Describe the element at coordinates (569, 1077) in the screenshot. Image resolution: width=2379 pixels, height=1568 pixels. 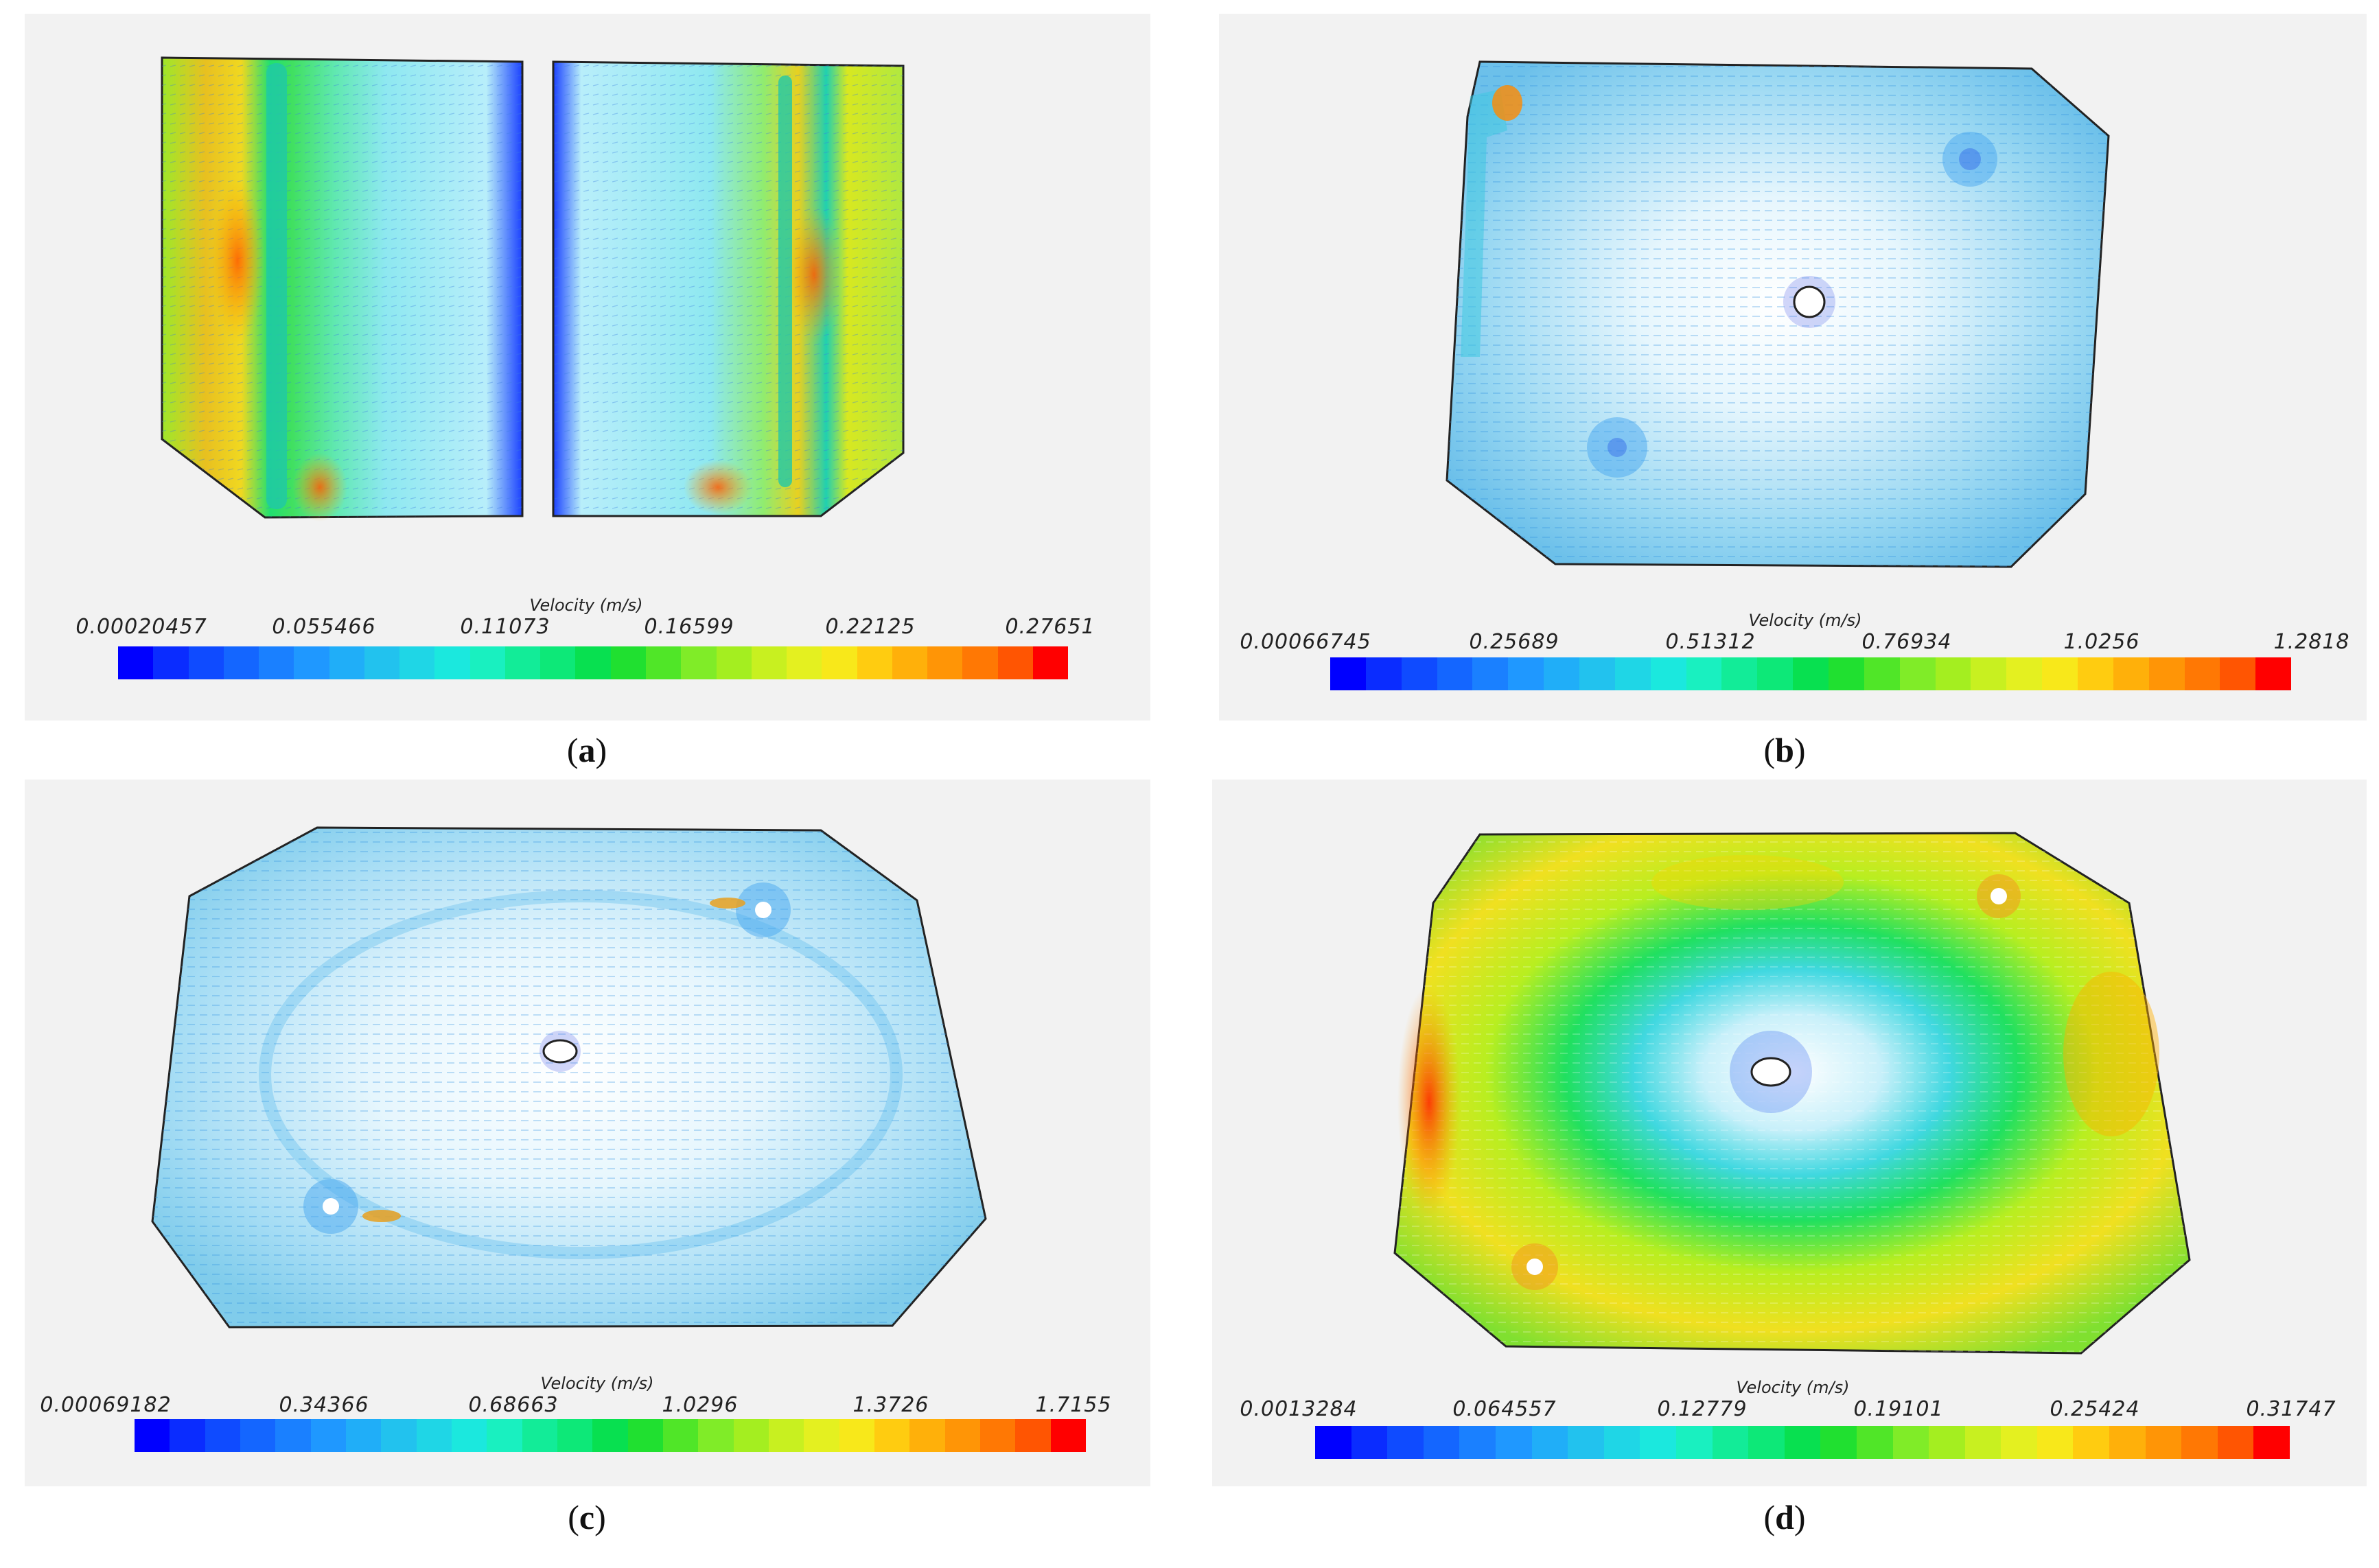
I see `velocity-field-plot-c` at that location.